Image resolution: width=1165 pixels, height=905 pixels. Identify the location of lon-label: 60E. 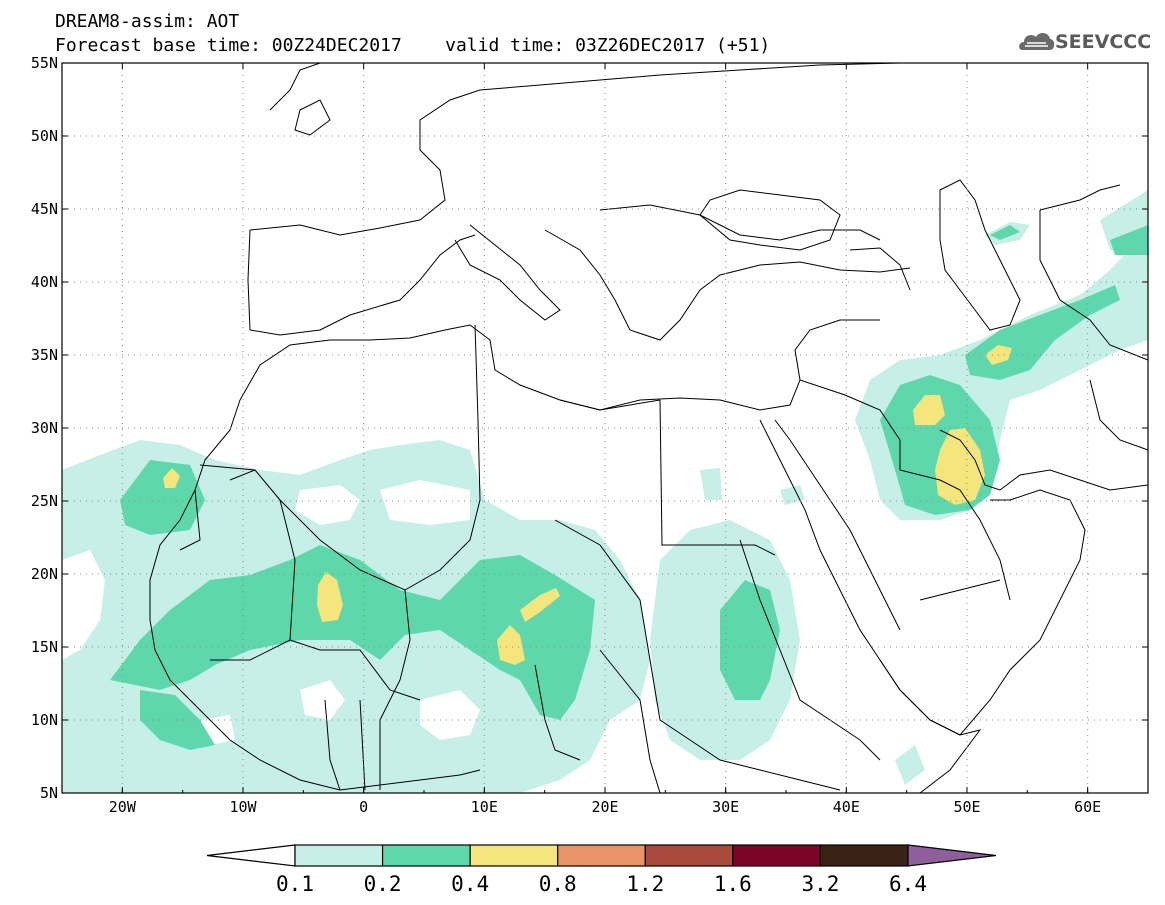
(1087, 807).